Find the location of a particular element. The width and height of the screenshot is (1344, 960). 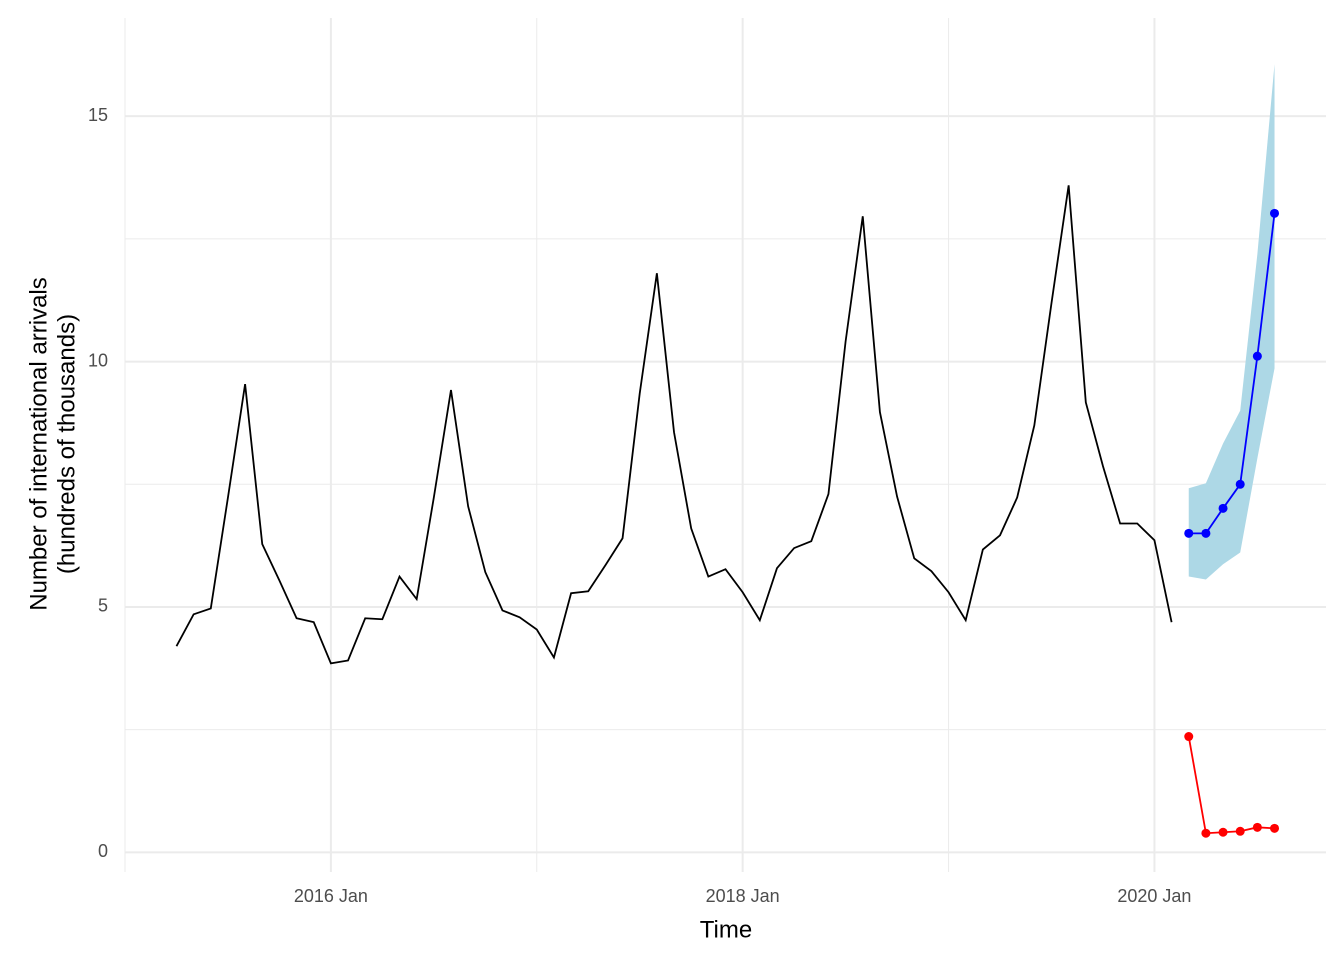

y-tick-label: 0 is located at coordinates (103, 851).